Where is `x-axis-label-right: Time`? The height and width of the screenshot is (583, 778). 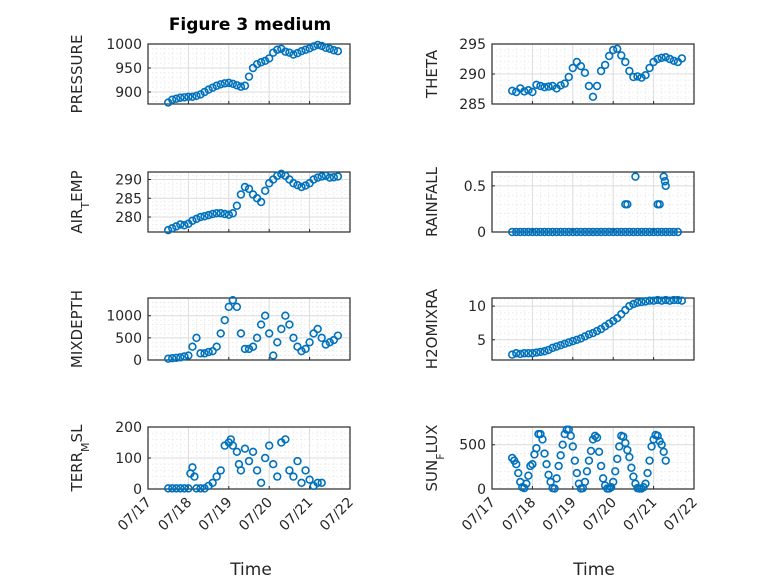 x-axis-label-right: Time is located at coordinates (593, 570).